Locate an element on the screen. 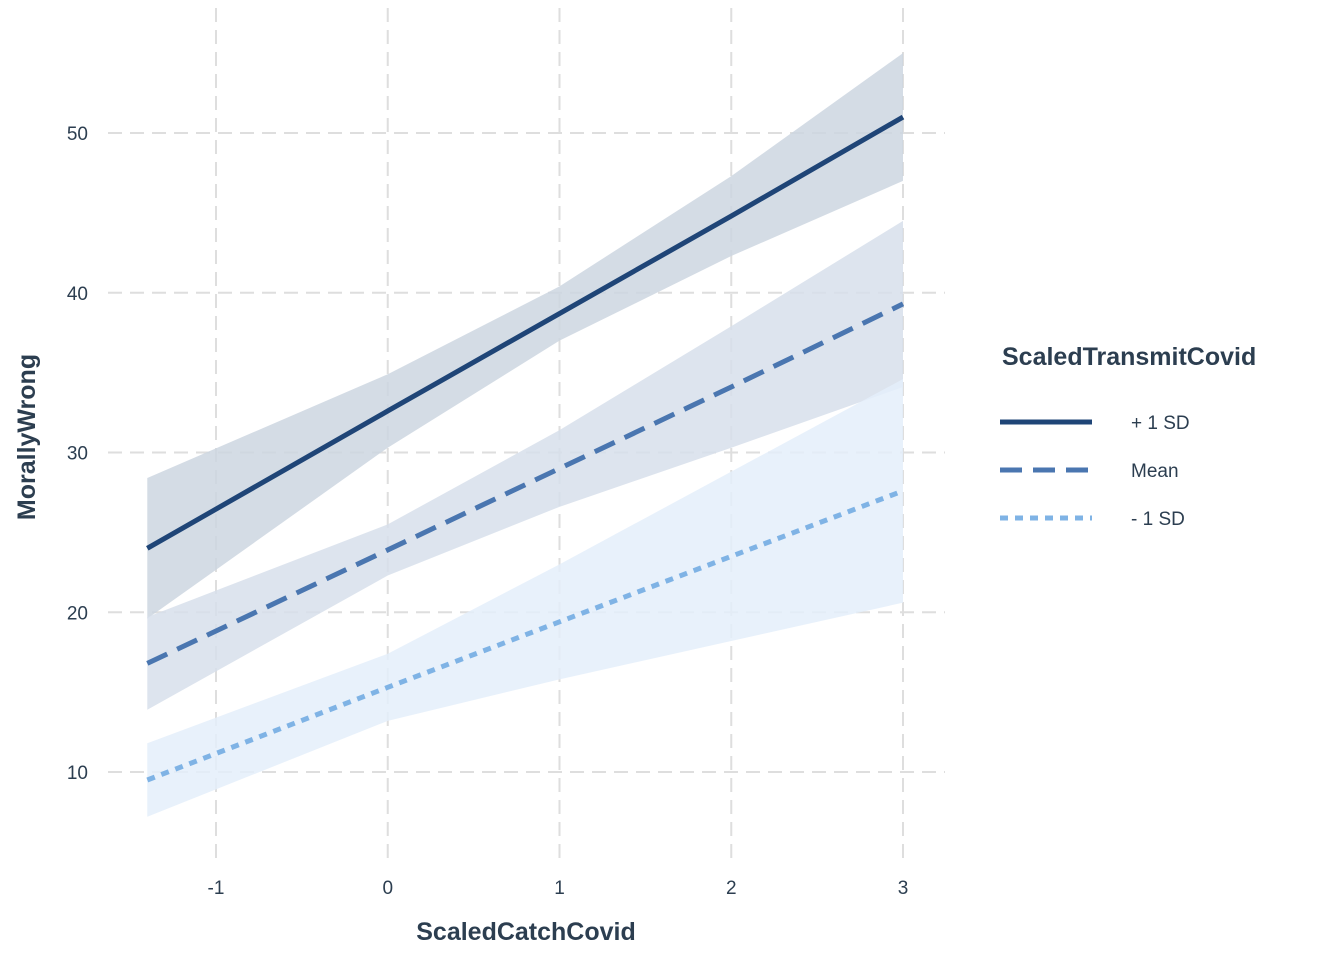  x-tick-label: 2 is located at coordinates (731, 888).